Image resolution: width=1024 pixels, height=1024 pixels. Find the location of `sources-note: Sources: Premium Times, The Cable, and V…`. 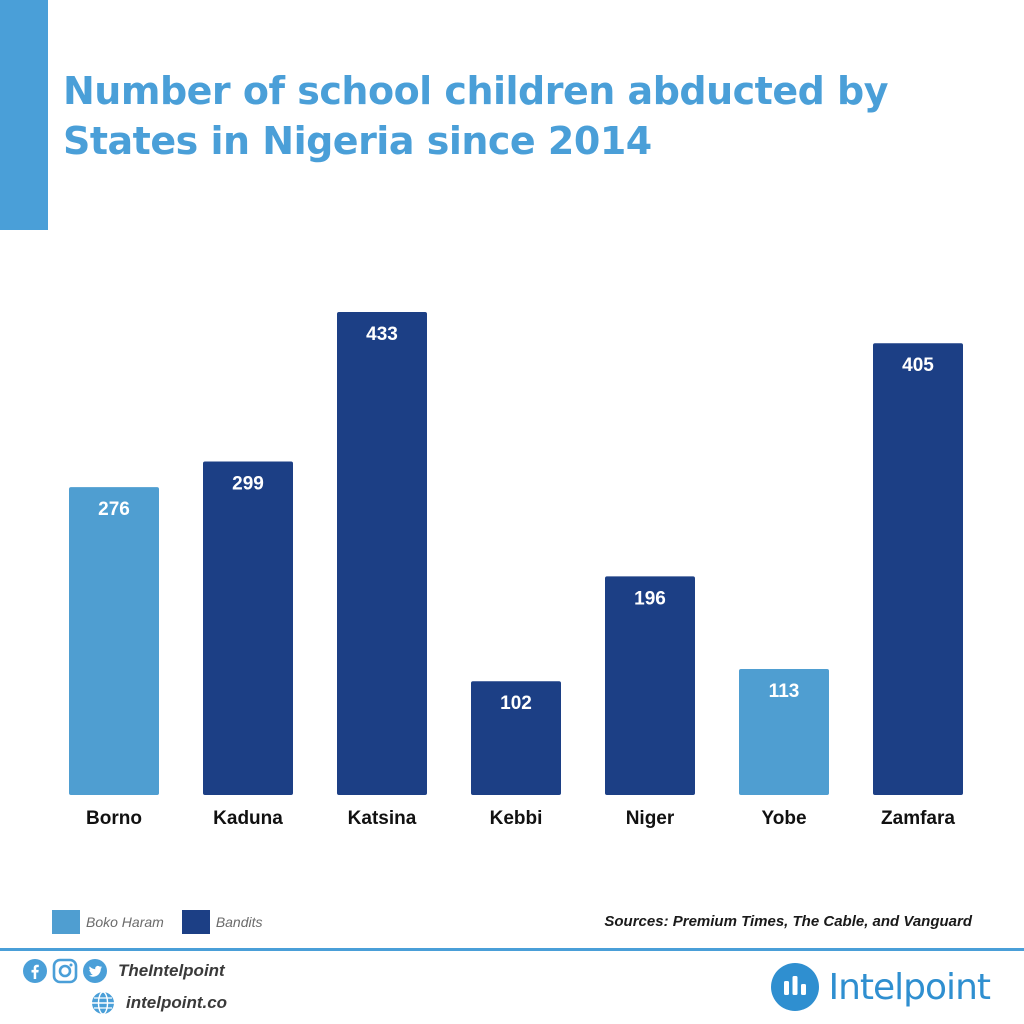

sources-note: Sources: Premium Times, The Cable, and V… is located at coordinates (788, 921).